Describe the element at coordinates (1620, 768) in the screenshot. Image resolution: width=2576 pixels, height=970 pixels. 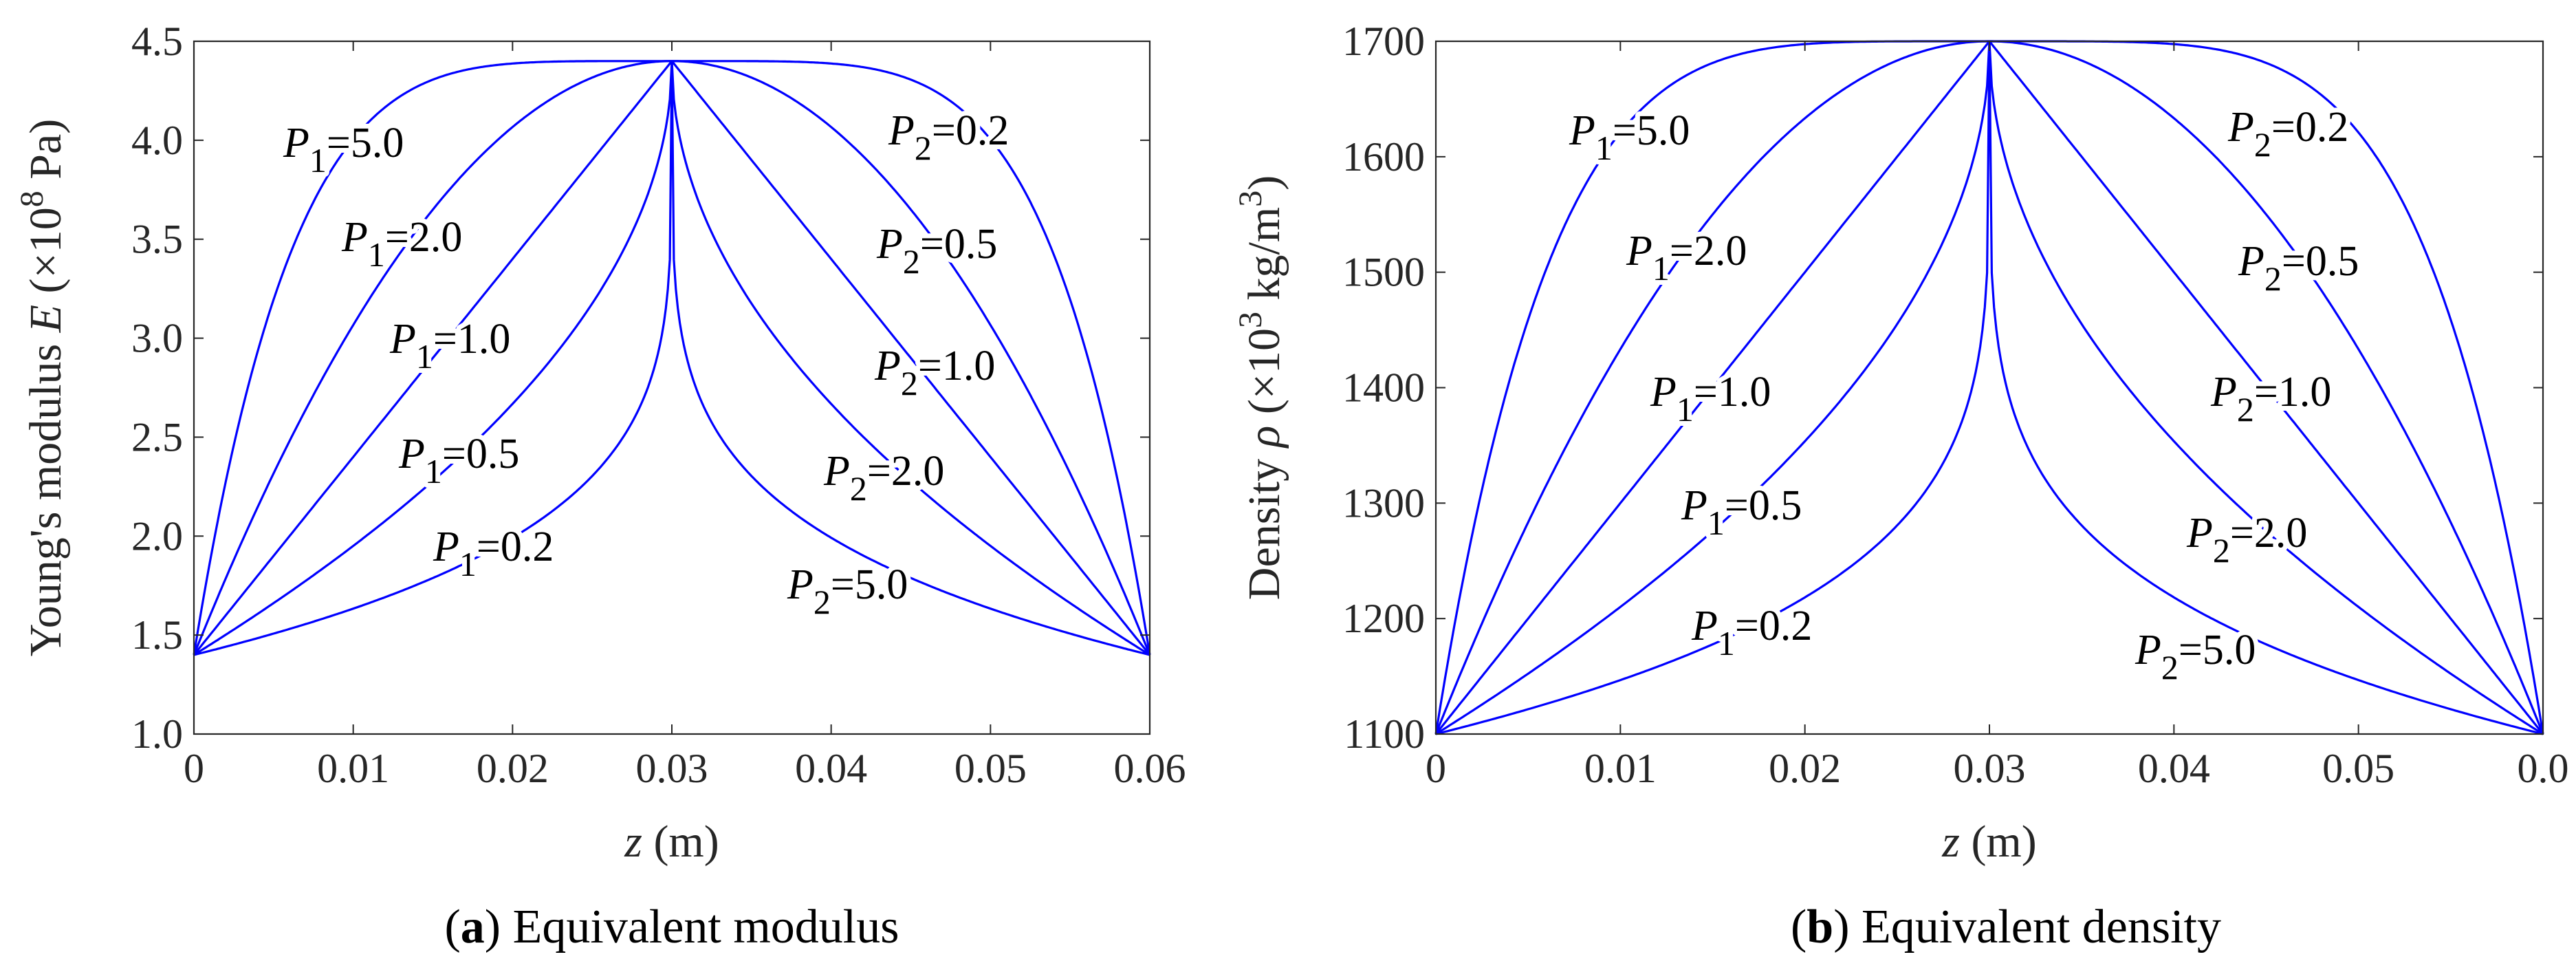
I see `x-tick-label: 0.01` at that location.